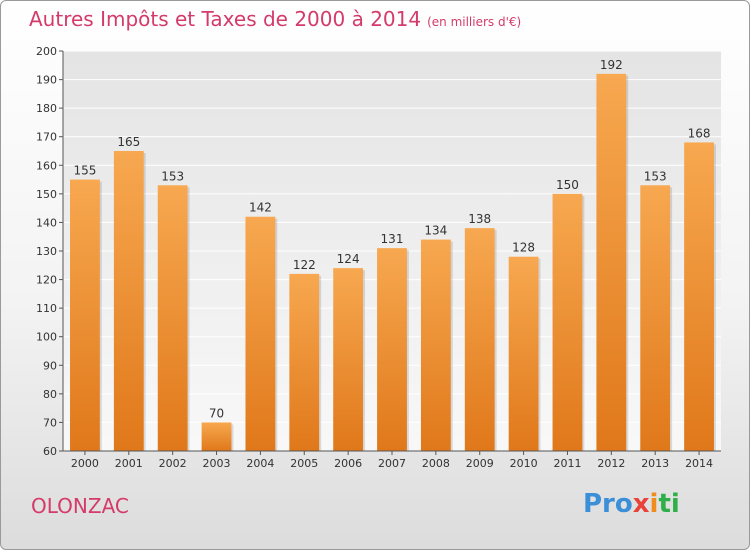 The height and width of the screenshot is (550, 750). I want to click on y-tick-label: 90, so click(50, 365).